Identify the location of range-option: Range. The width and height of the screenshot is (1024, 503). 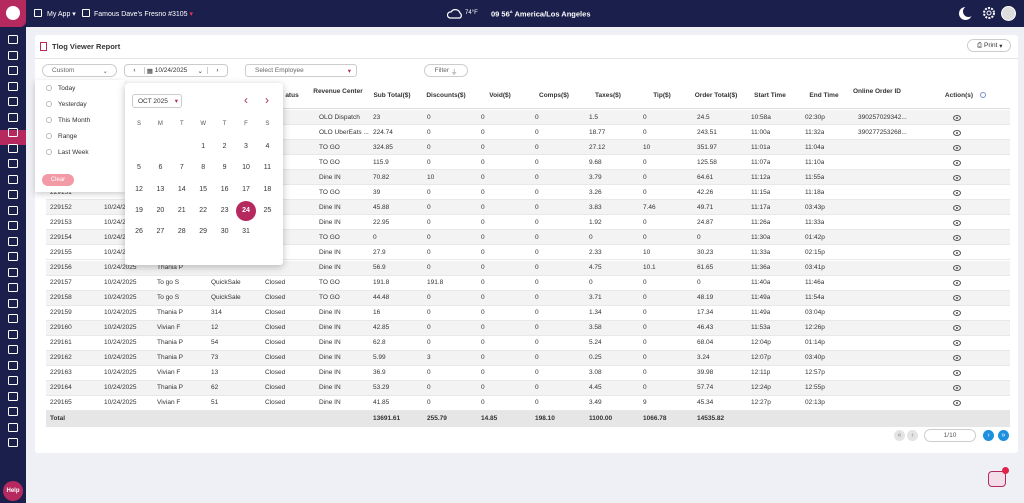
(67, 137).